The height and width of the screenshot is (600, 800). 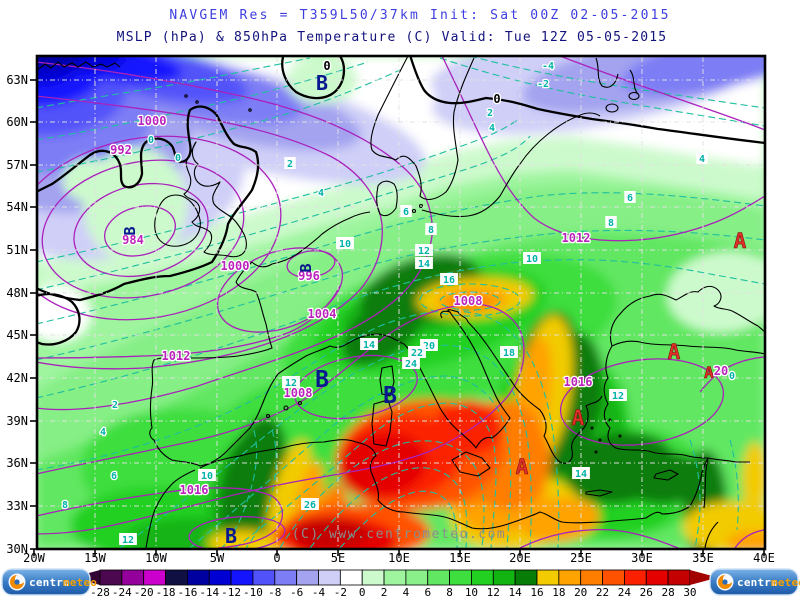 I want to click on centrometeo-logo-left: centro meteo, so click(x=49, y=582).